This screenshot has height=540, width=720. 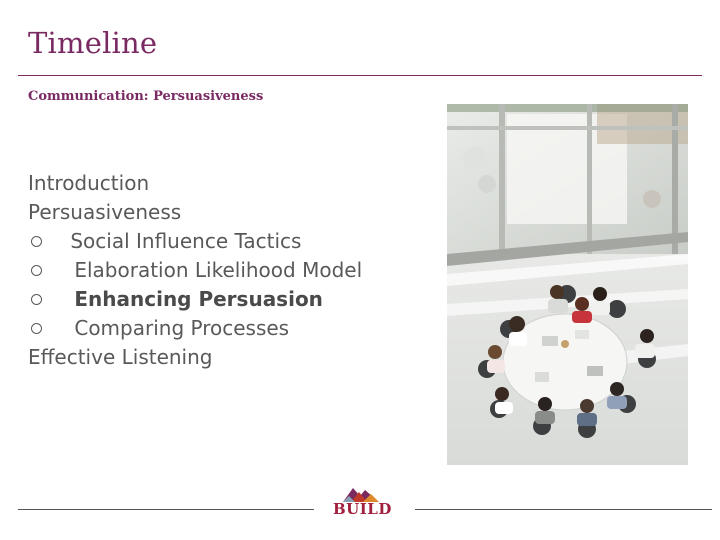 What do you see at coordinates (89, 183) in the screenshot?
I see `agenda-item-label: Introduction` at bounding box center [89, 183].